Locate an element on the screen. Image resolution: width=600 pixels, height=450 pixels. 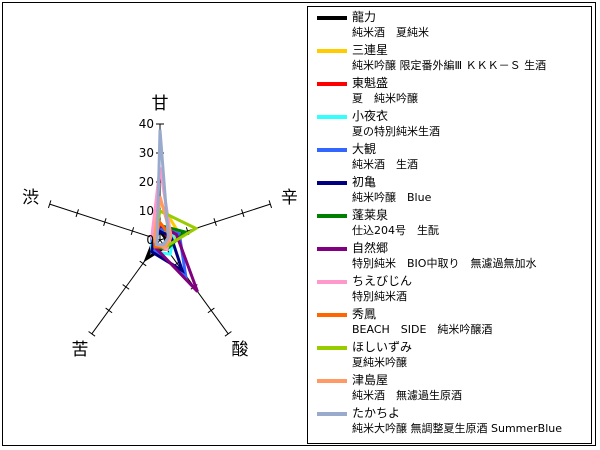
series-12-line is located at coordinates (162, 188).